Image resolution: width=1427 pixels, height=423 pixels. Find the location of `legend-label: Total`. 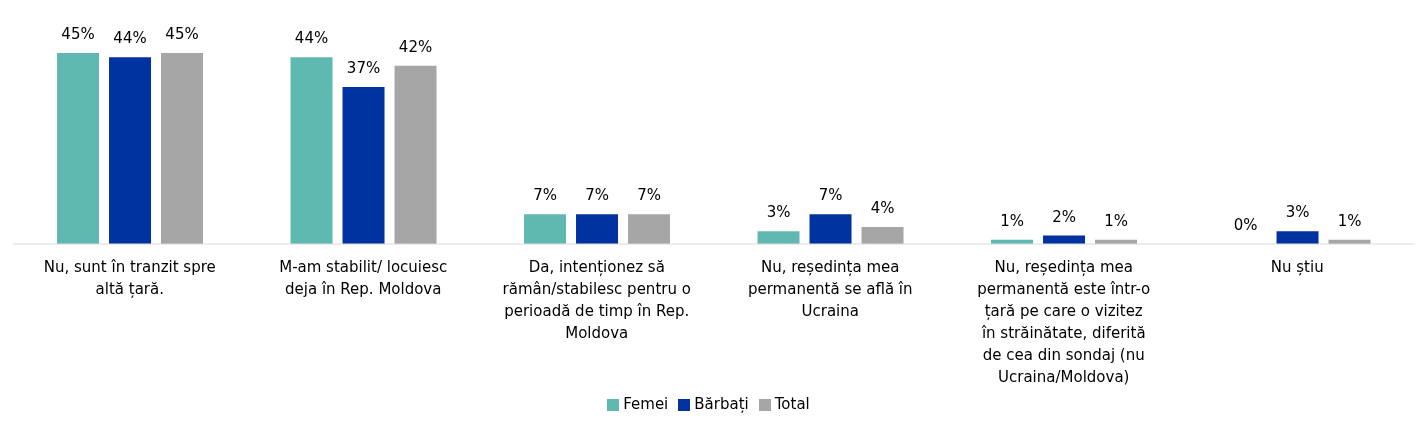

legend-label: Total is located at coordinates (792, 404).